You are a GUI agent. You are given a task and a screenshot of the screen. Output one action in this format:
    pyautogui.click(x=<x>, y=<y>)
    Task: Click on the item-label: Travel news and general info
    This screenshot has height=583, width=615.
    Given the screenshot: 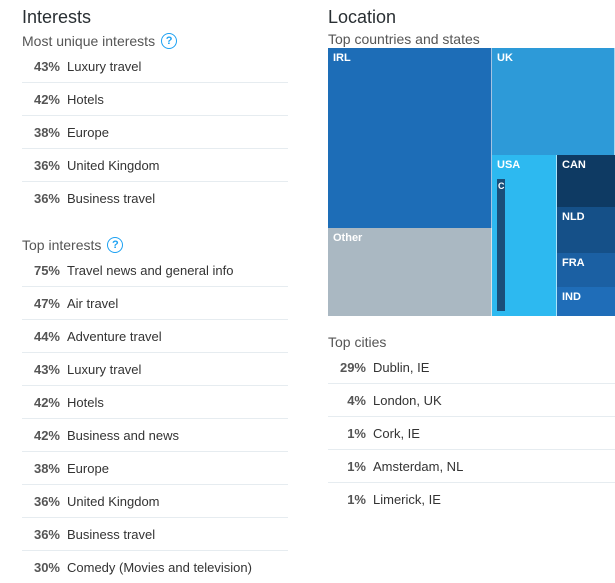 What is the action you would take?
    pyautogui.click(x=150, y=270)
    